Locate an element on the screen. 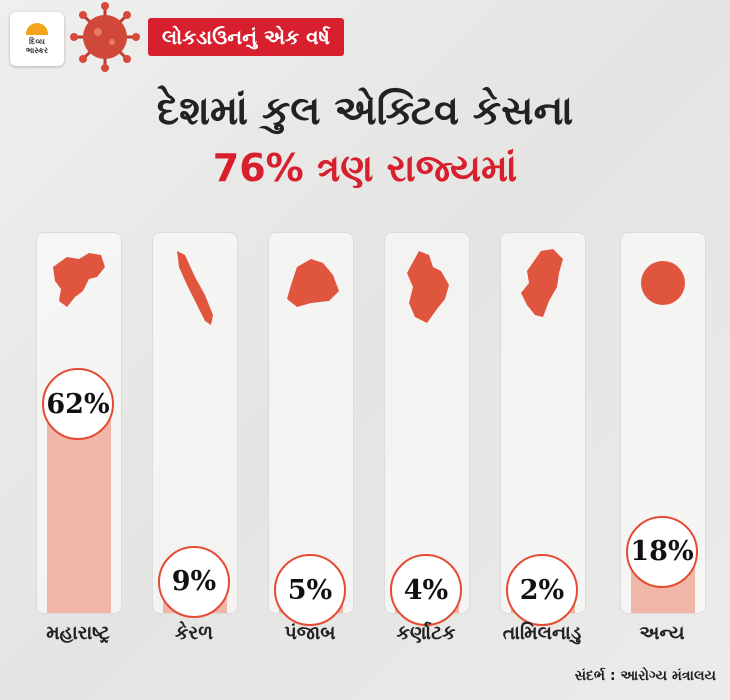  category-label: અન્ય is located at coordinates (662, 633).